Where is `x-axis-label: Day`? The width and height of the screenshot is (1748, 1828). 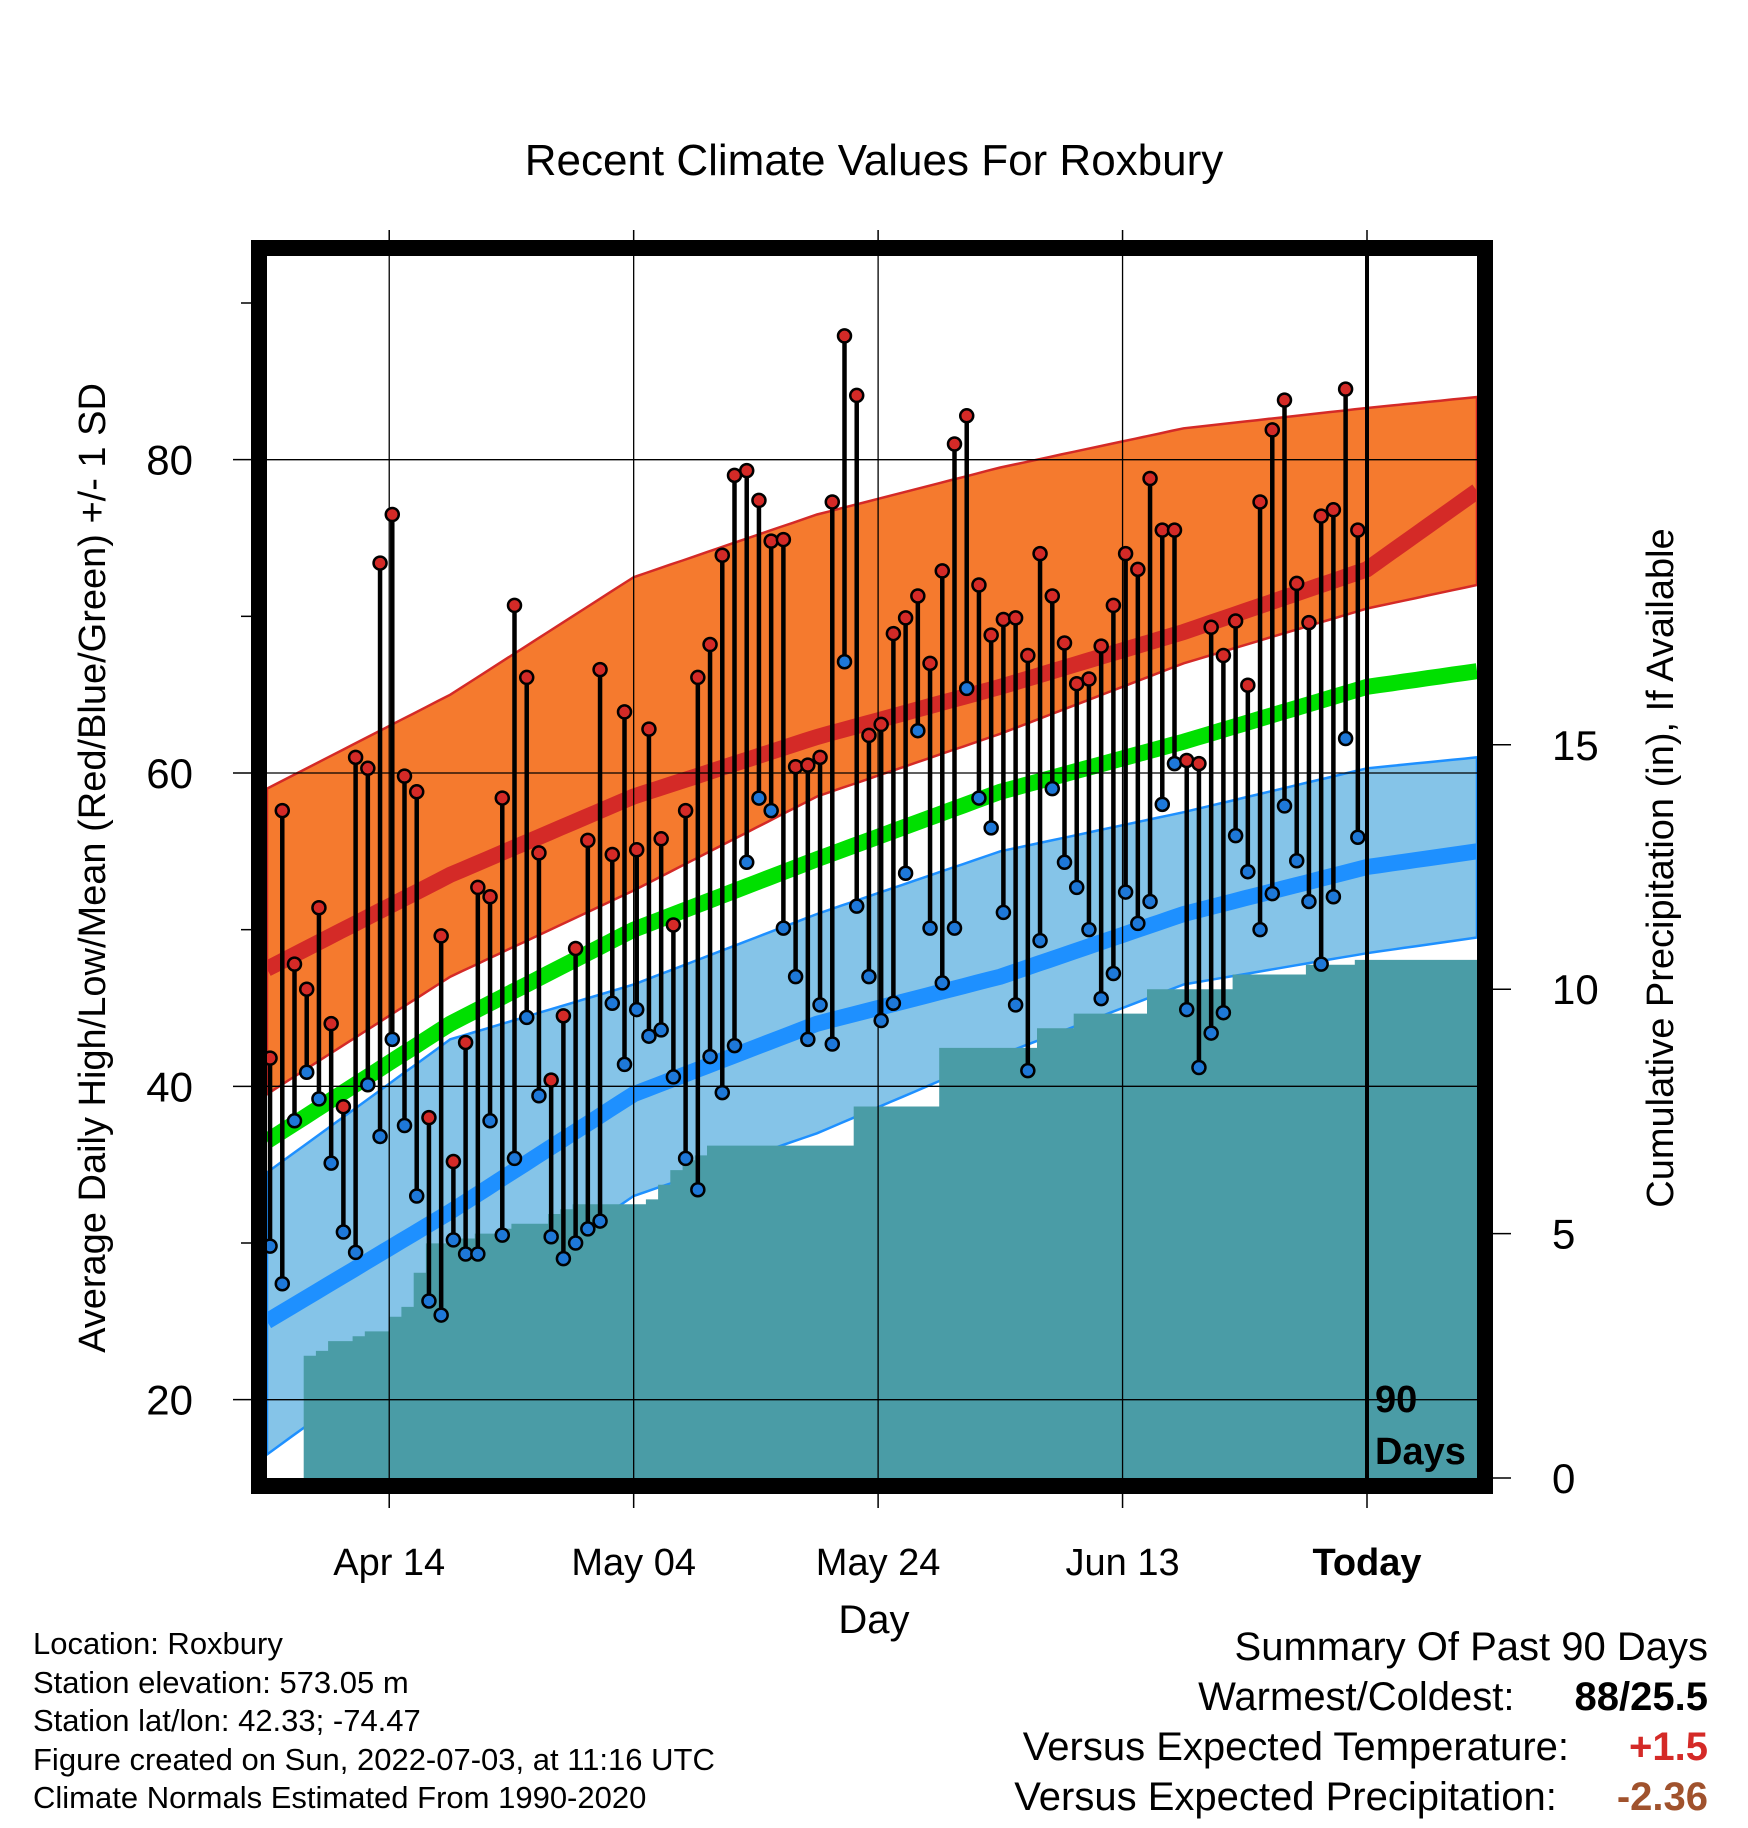
x-axis-label: Day is located at coordinates (873, 1620).